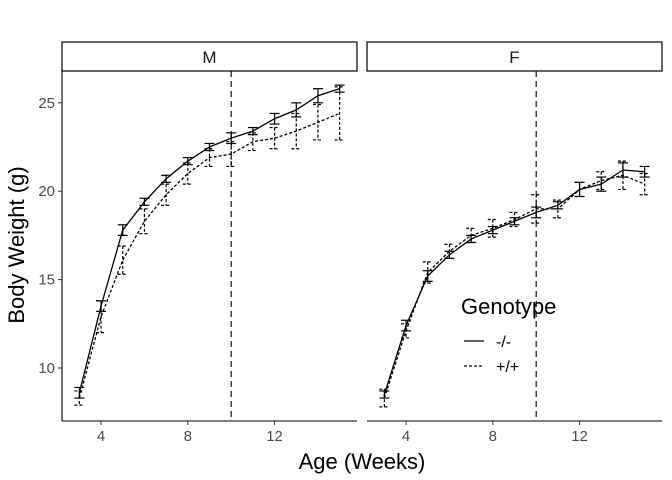  What do you see at coordinates (46, 191) in the screenshot?
I see `y-tick-label-20: 20` at bounding box center [46, 191].